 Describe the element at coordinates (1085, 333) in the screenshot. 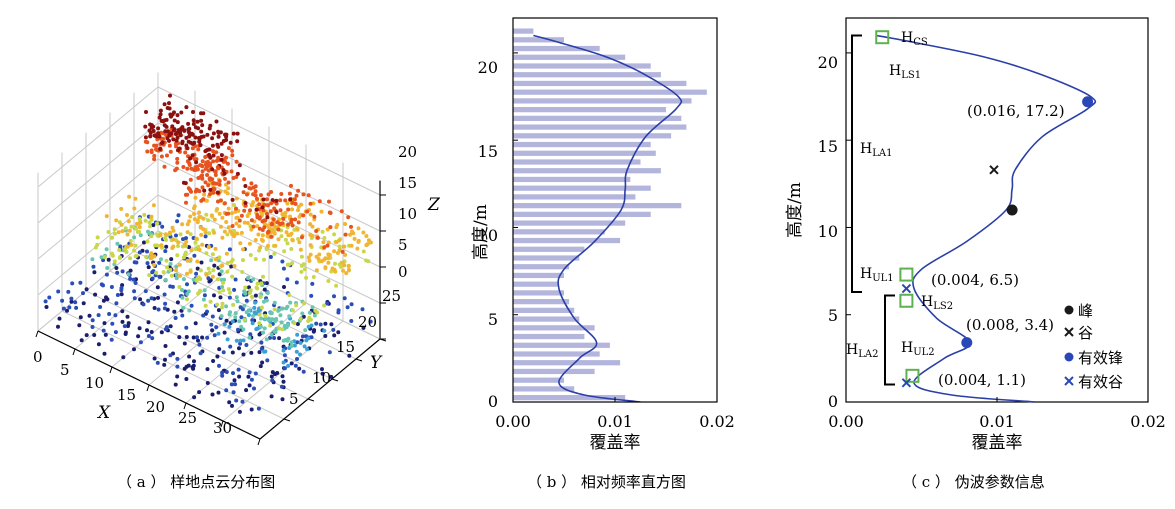

I see `legend-valley-label: 谷` at that location.